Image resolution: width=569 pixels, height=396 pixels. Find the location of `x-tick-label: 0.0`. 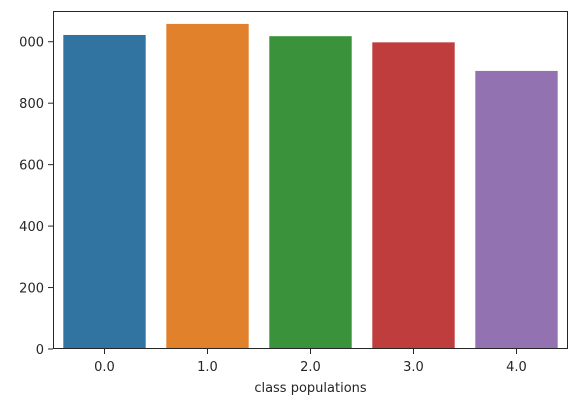

x-tick-label: 0.0 is located at coordinates (104, 367).